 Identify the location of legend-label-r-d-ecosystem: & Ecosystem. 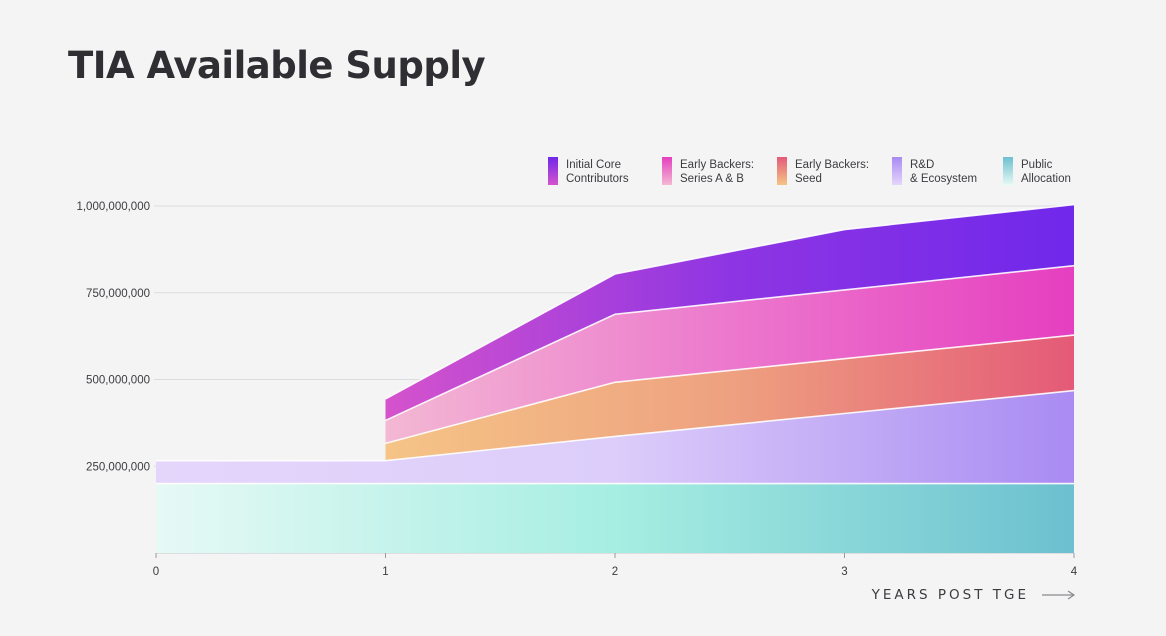
(943, 179).